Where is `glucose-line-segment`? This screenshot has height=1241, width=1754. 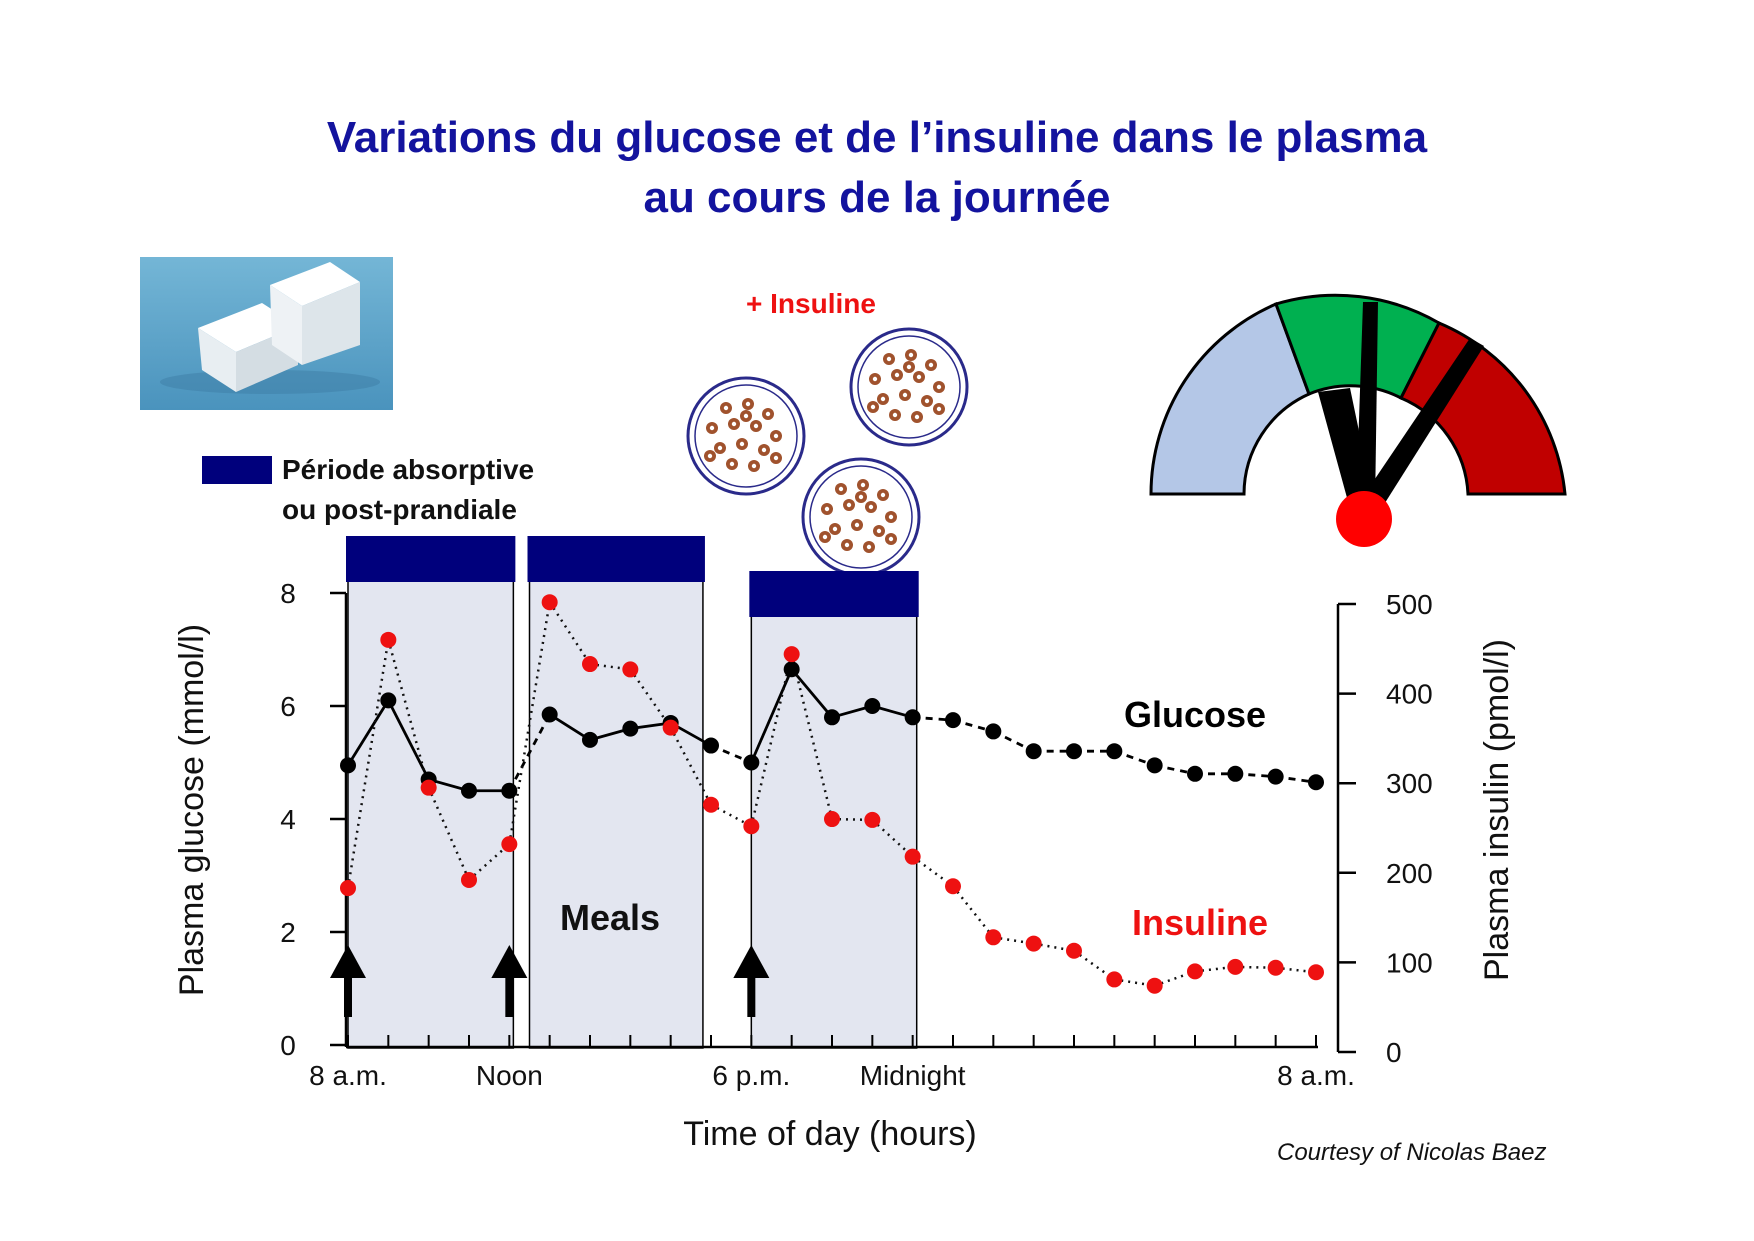
glucose-line-segment is located at coordinates (529, 752).